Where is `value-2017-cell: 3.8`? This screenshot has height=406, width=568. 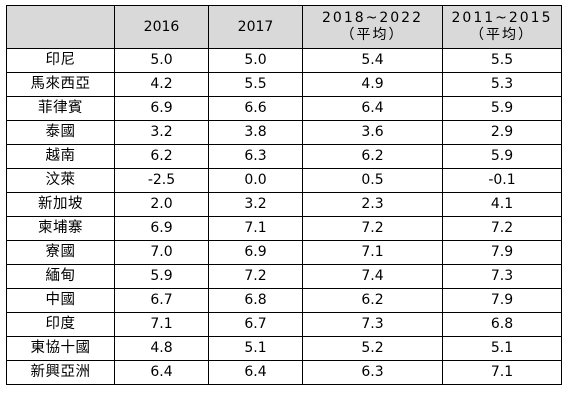
value-2017-cell: 3.8 is located at coordinates (255, 132).